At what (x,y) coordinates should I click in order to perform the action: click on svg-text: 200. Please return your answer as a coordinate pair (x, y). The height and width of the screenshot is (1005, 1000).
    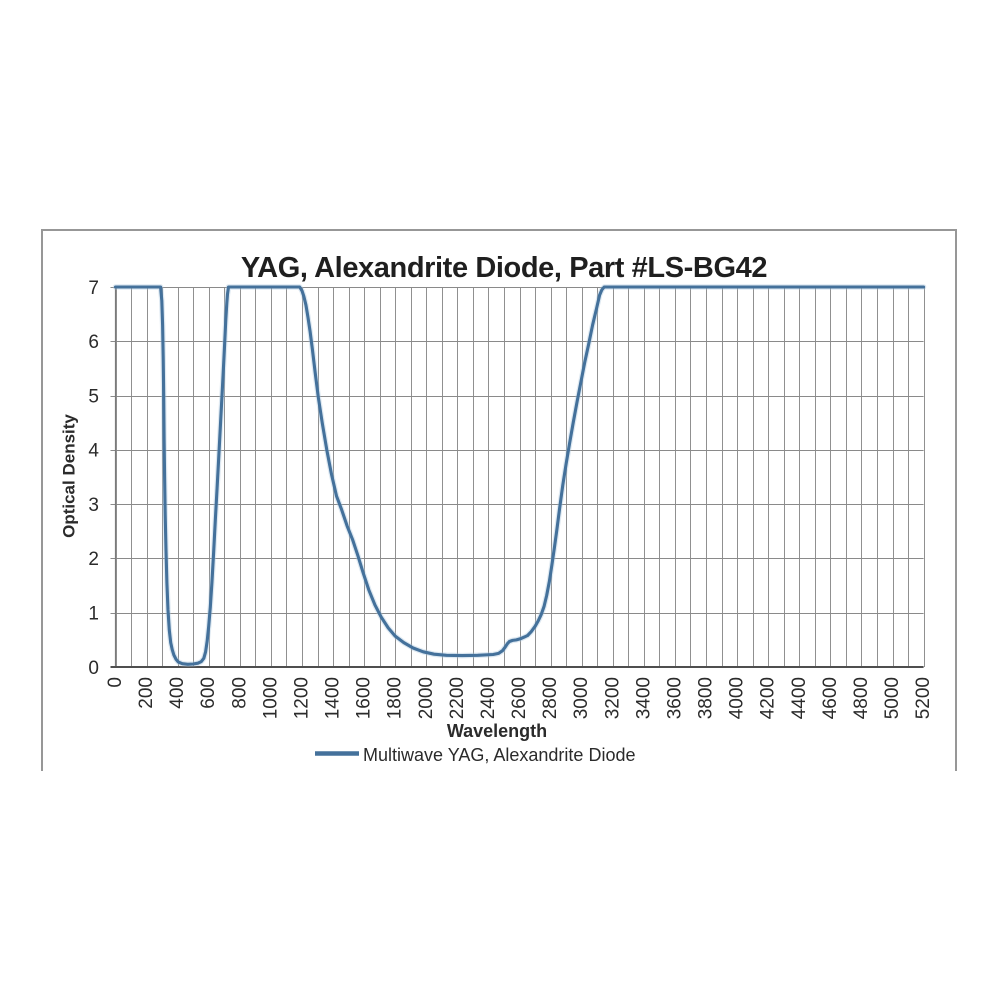
    Looking at the image, I should click on (146, 693).